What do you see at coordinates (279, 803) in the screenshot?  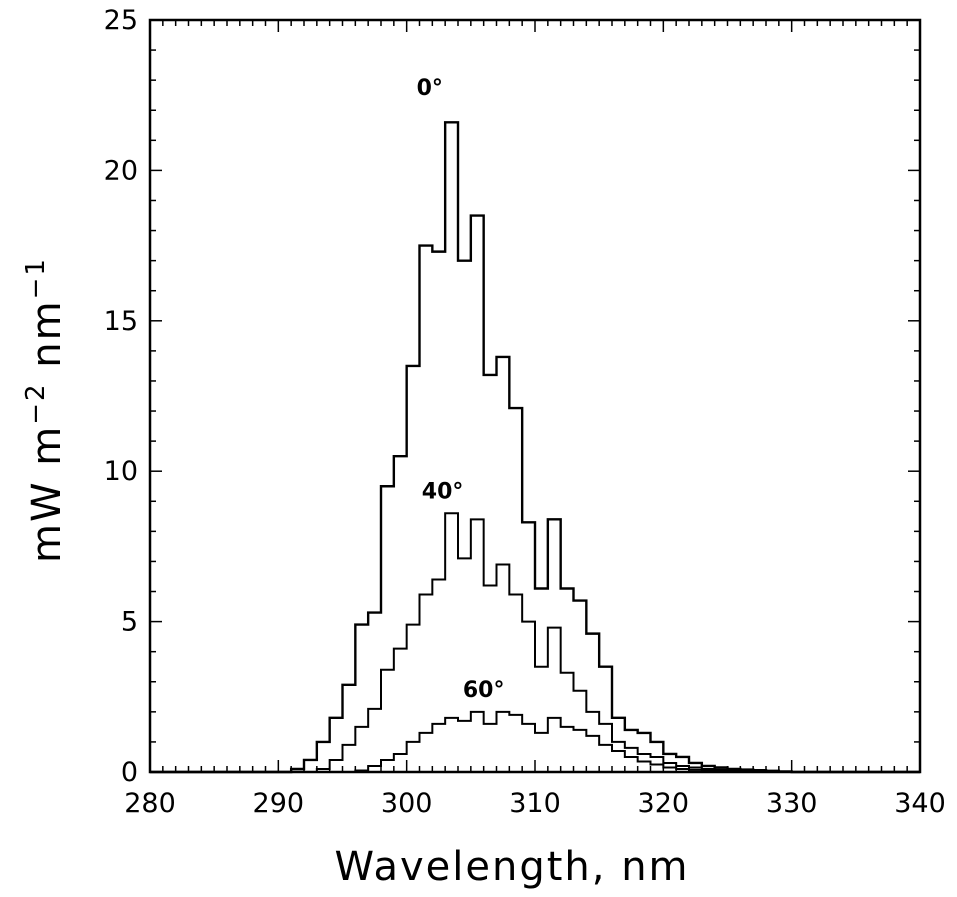 I see `x-tick-label: 290` at bounding box center [279, 803].